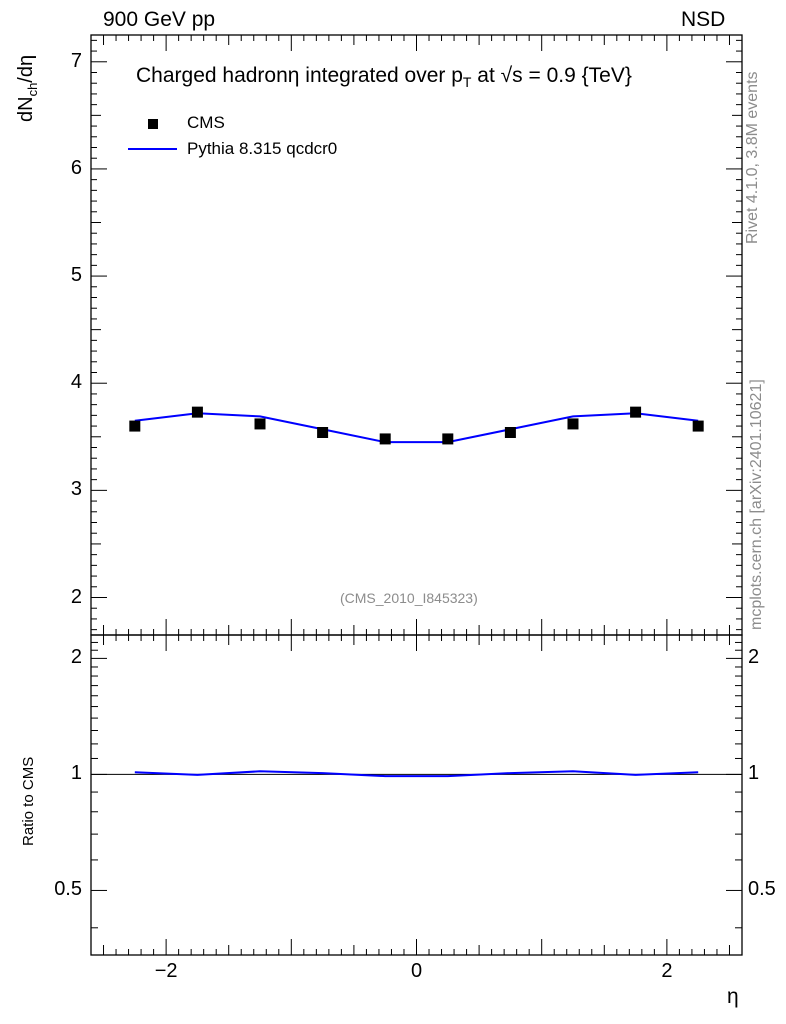 This screenshot has width=786, height=1024. I want to click on chart-title-sub: T, so click(467, 82).